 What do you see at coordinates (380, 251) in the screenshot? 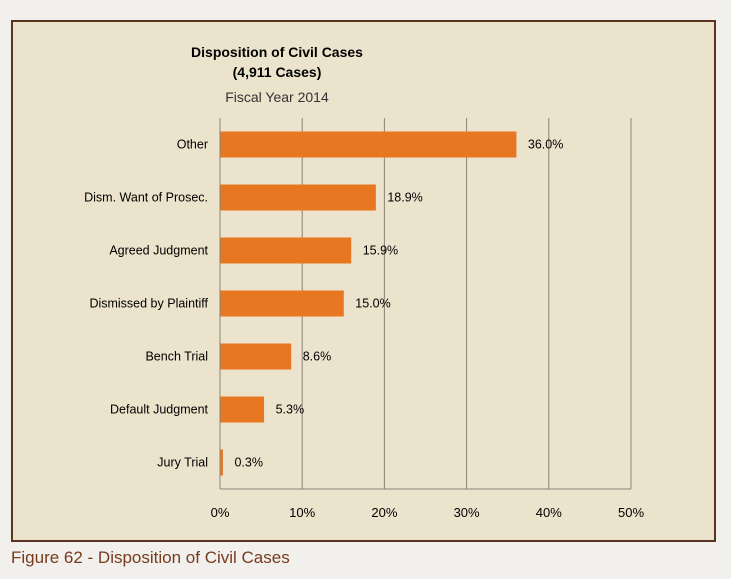
I see `data-label: 15.9%` at bounding box center [380, 251].